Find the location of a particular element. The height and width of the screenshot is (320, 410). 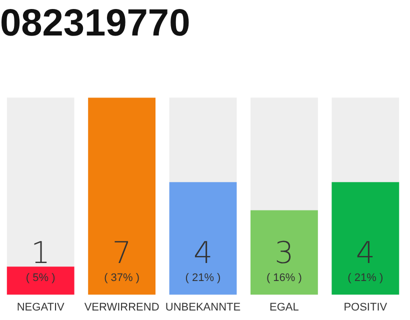

data-label: 1 is located at coordinates (40, 253).